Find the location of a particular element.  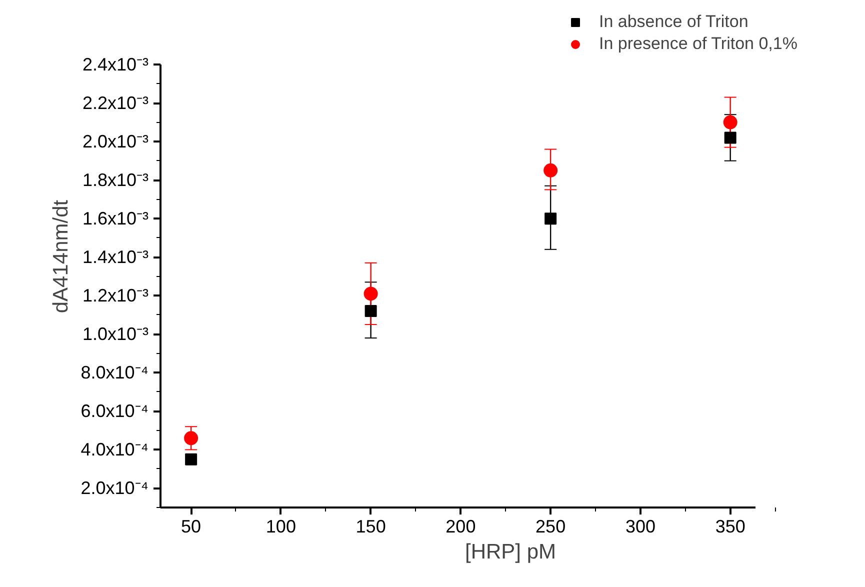

y-tick-label: 4.0x10⁻⁴ is located at coordinates (114, 450).